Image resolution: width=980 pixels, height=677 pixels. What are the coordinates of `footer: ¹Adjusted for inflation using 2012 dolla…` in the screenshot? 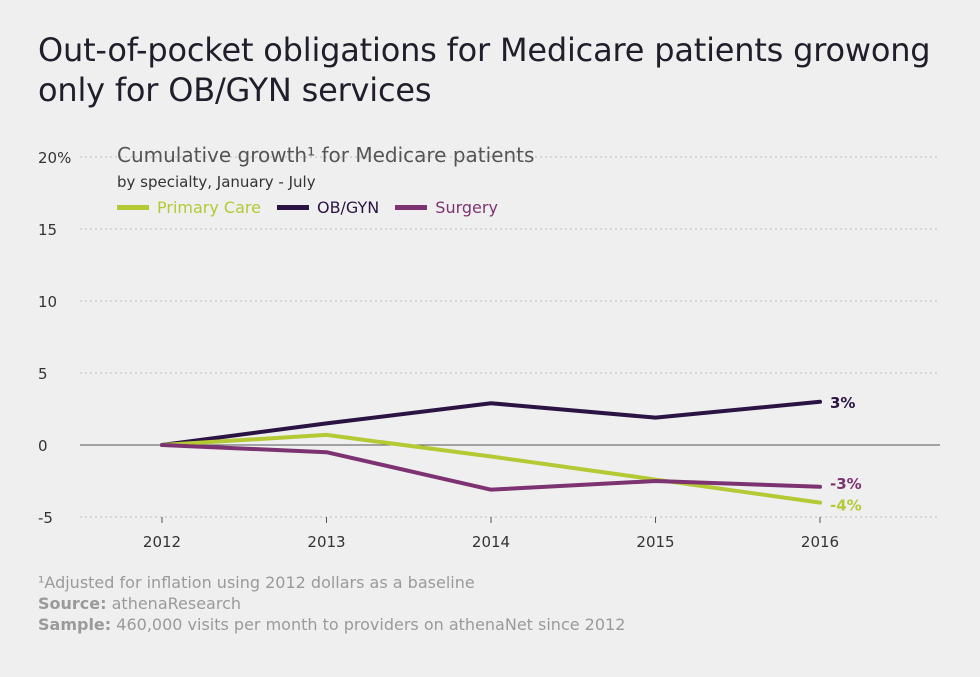 It's located at (331, 603).